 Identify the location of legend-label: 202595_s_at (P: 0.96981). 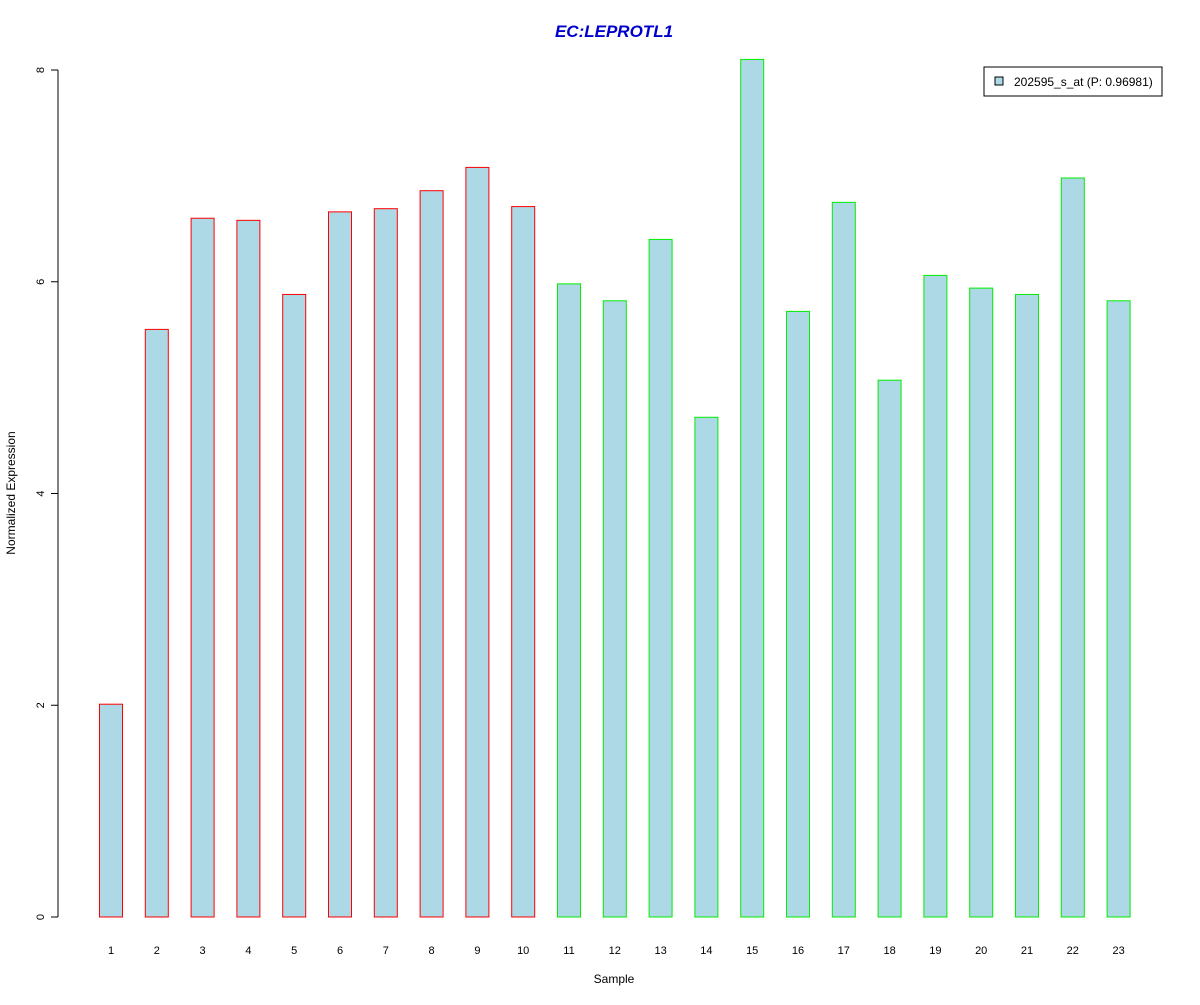
(1083, 82).